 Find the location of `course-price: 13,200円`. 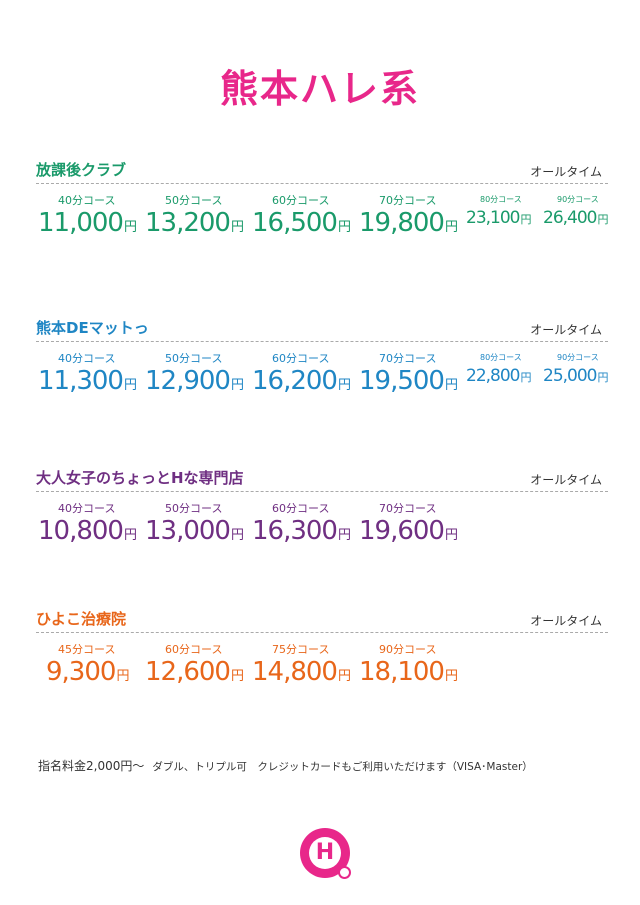

course-price: 13,200円 is located at coordinates (194, 223).